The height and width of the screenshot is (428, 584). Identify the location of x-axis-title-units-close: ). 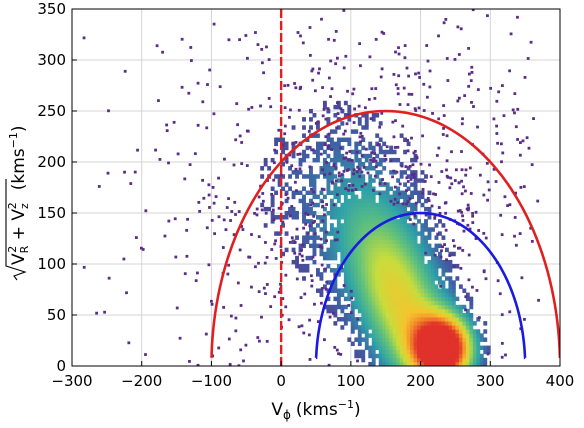
(357, 410).